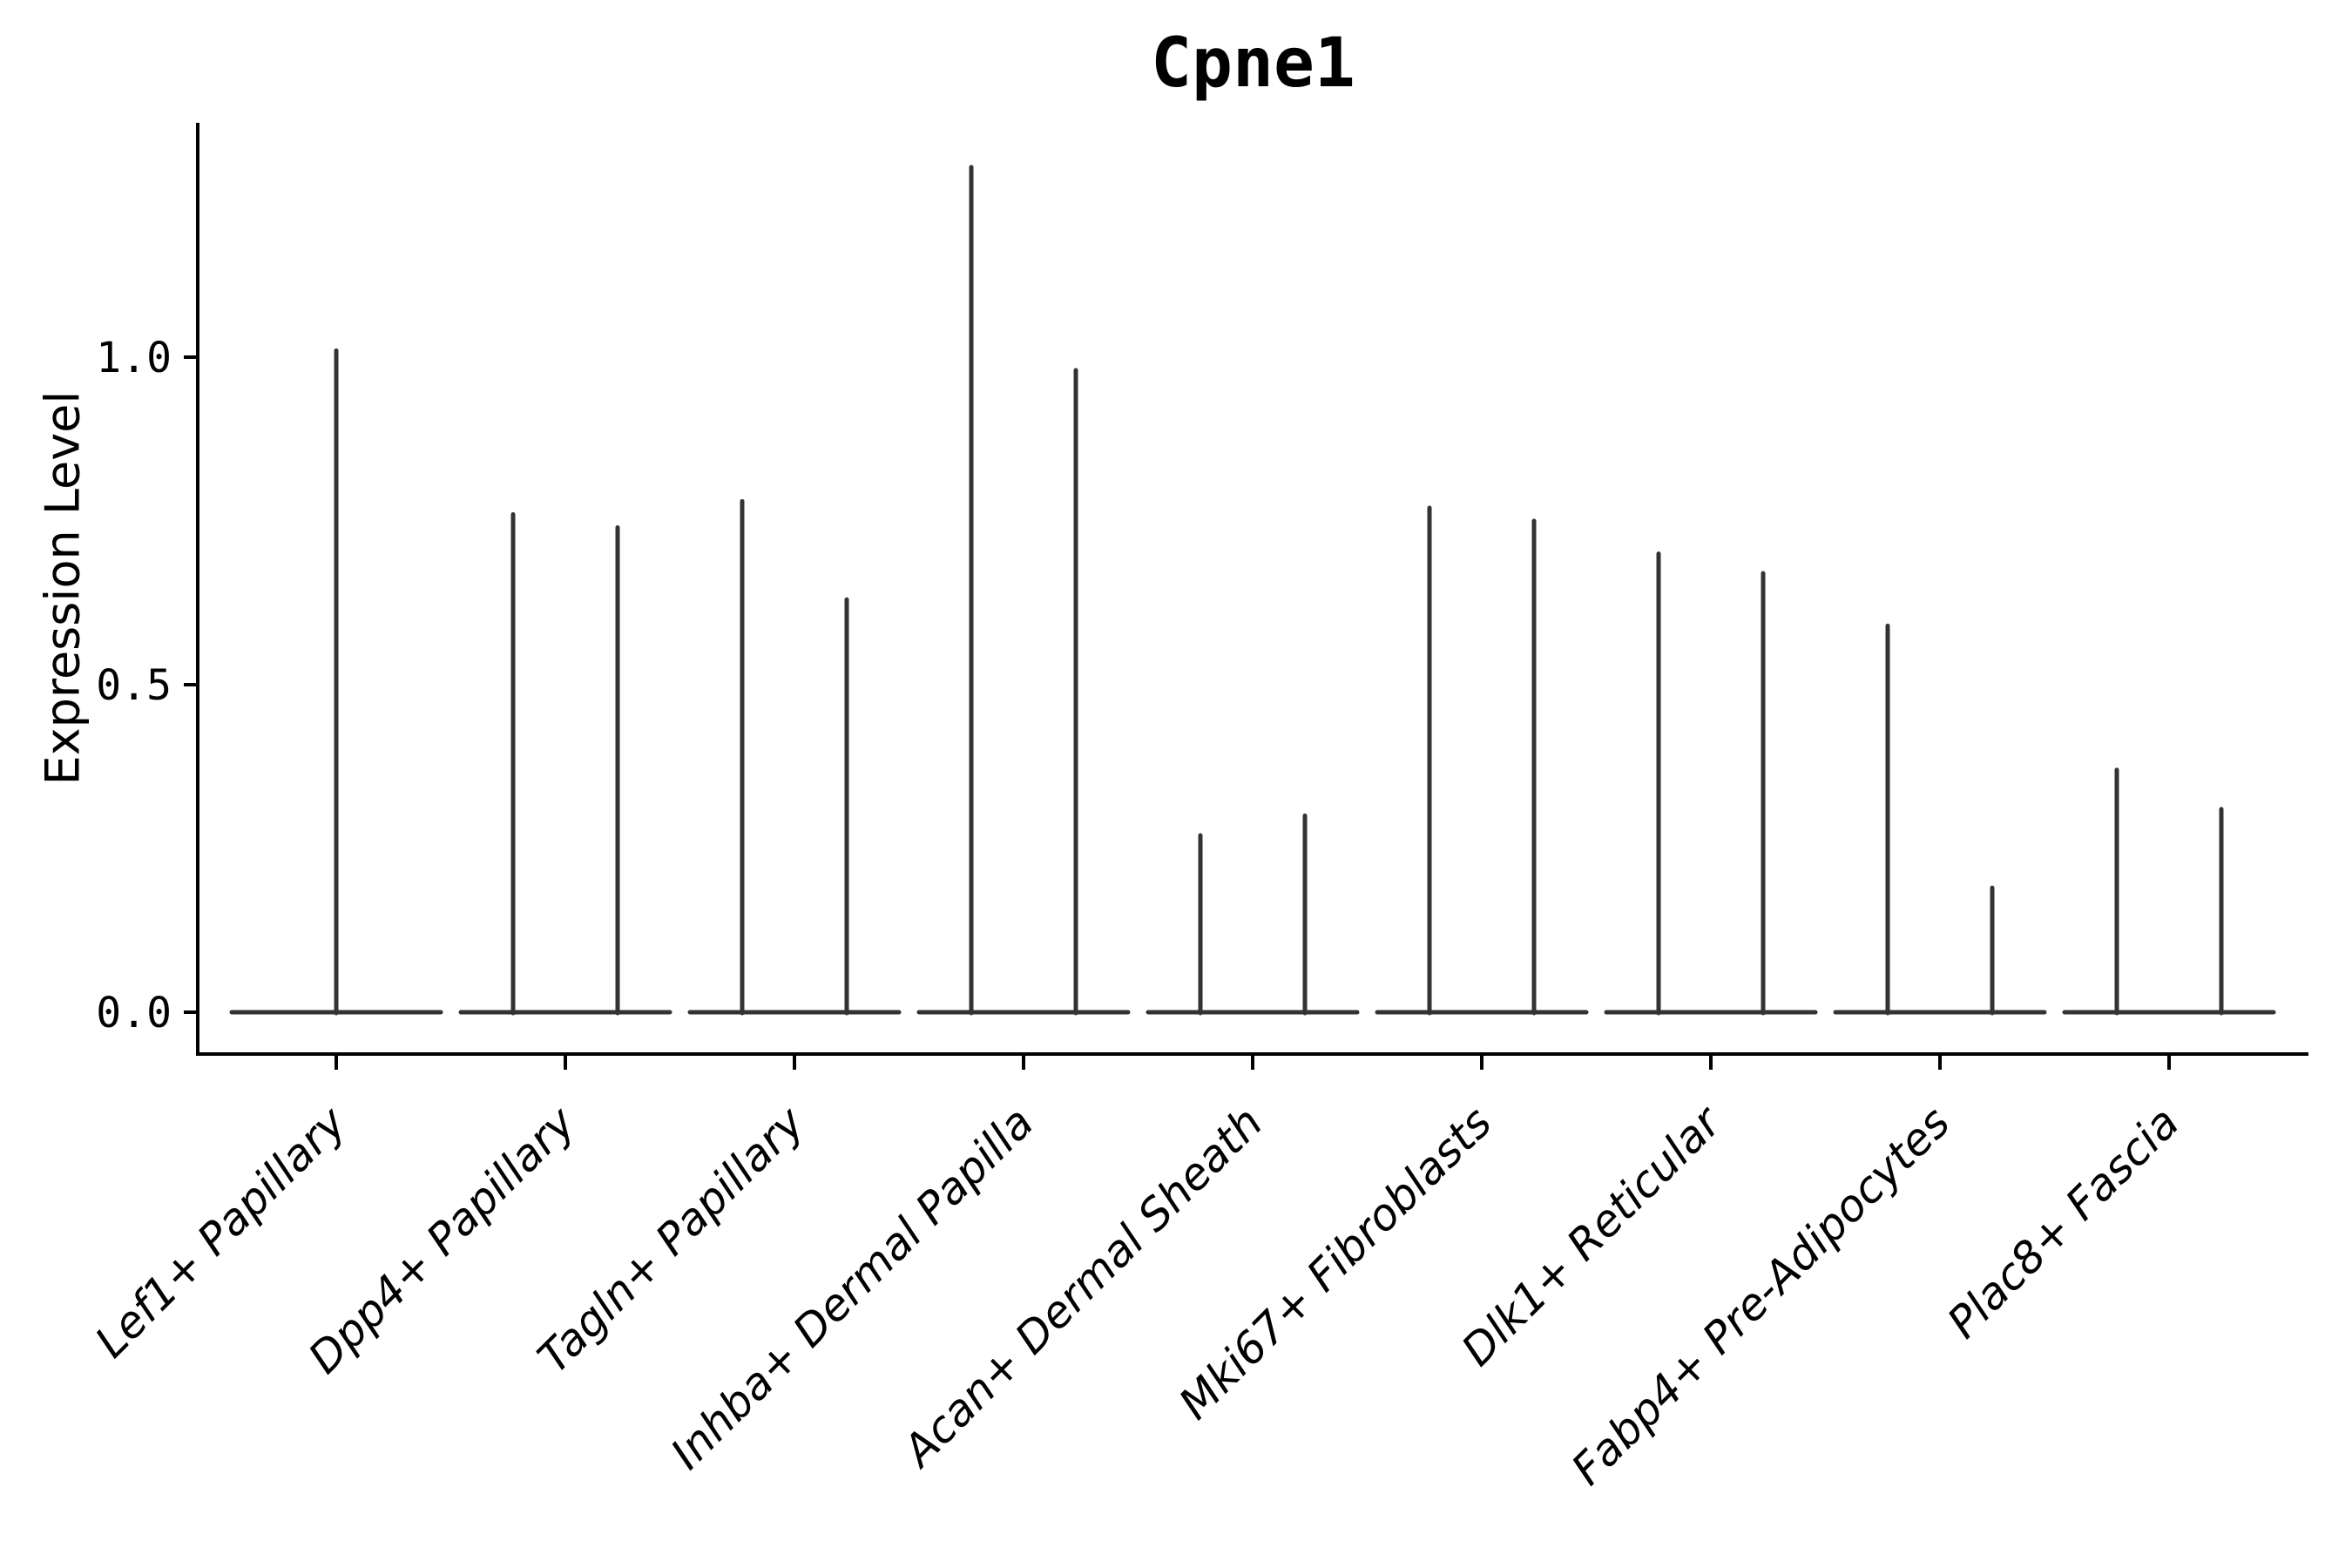 Image resolution: width=2352 pixels, height=1568 pixels. I want to click on x-category-label: Inhba+ Dermal Papilla, so click(852, 1287).